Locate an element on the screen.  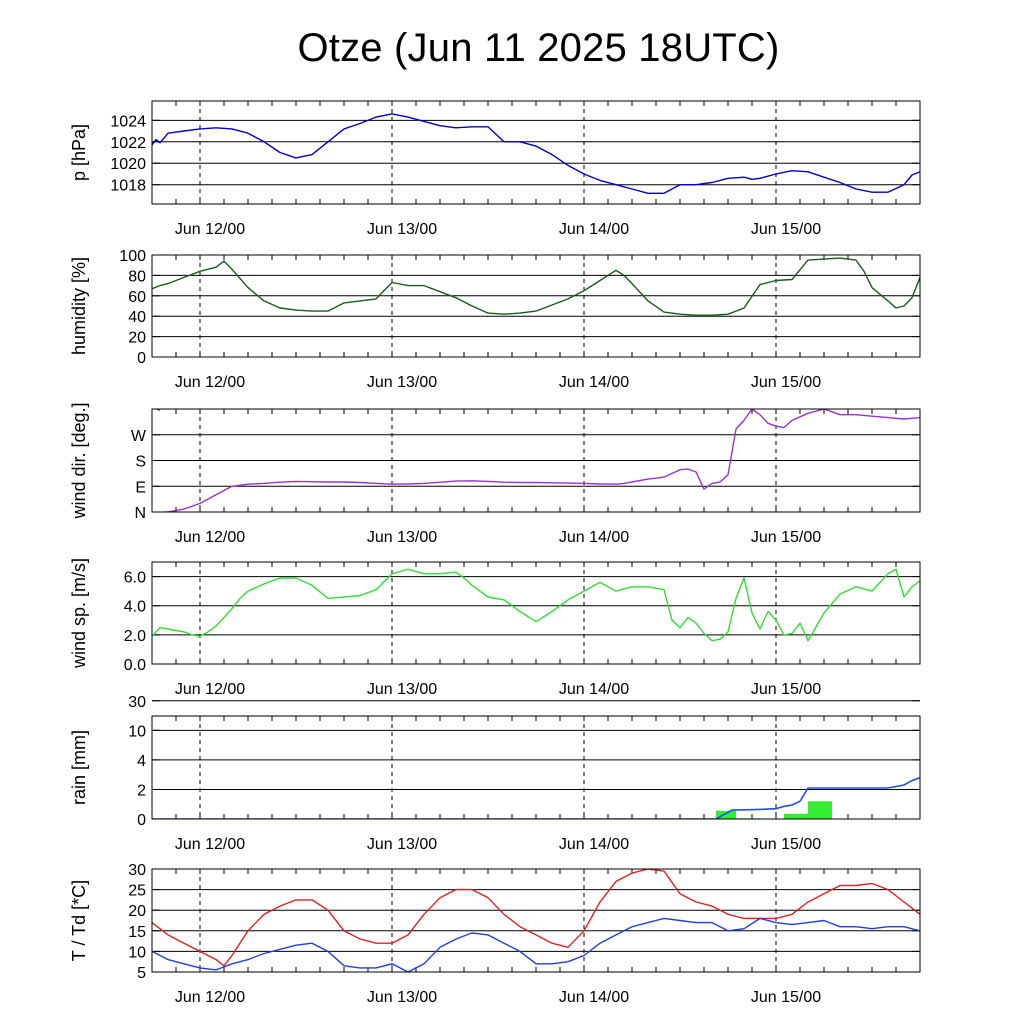
y-axis-label: T / Td [*C] is located at coordinates (79, 920).